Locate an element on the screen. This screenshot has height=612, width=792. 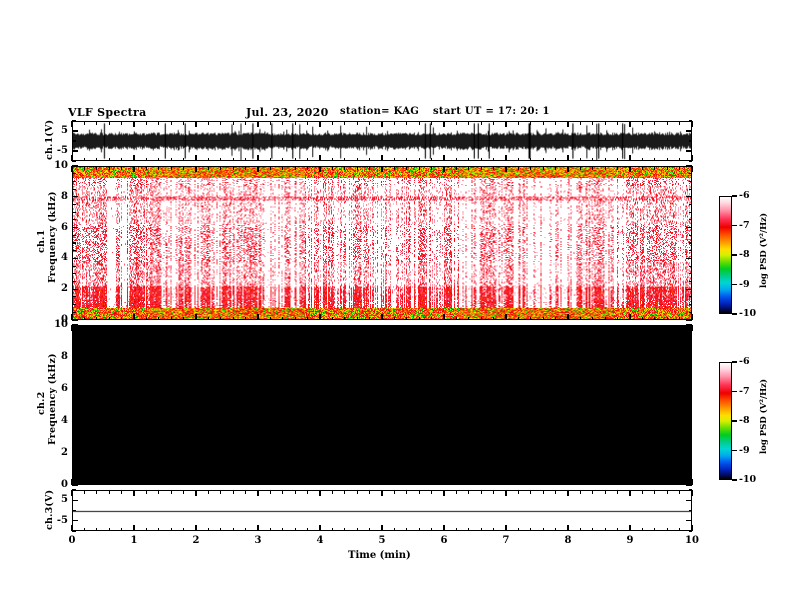
x-tick-label: 10 is located at coordinates (692, 540).